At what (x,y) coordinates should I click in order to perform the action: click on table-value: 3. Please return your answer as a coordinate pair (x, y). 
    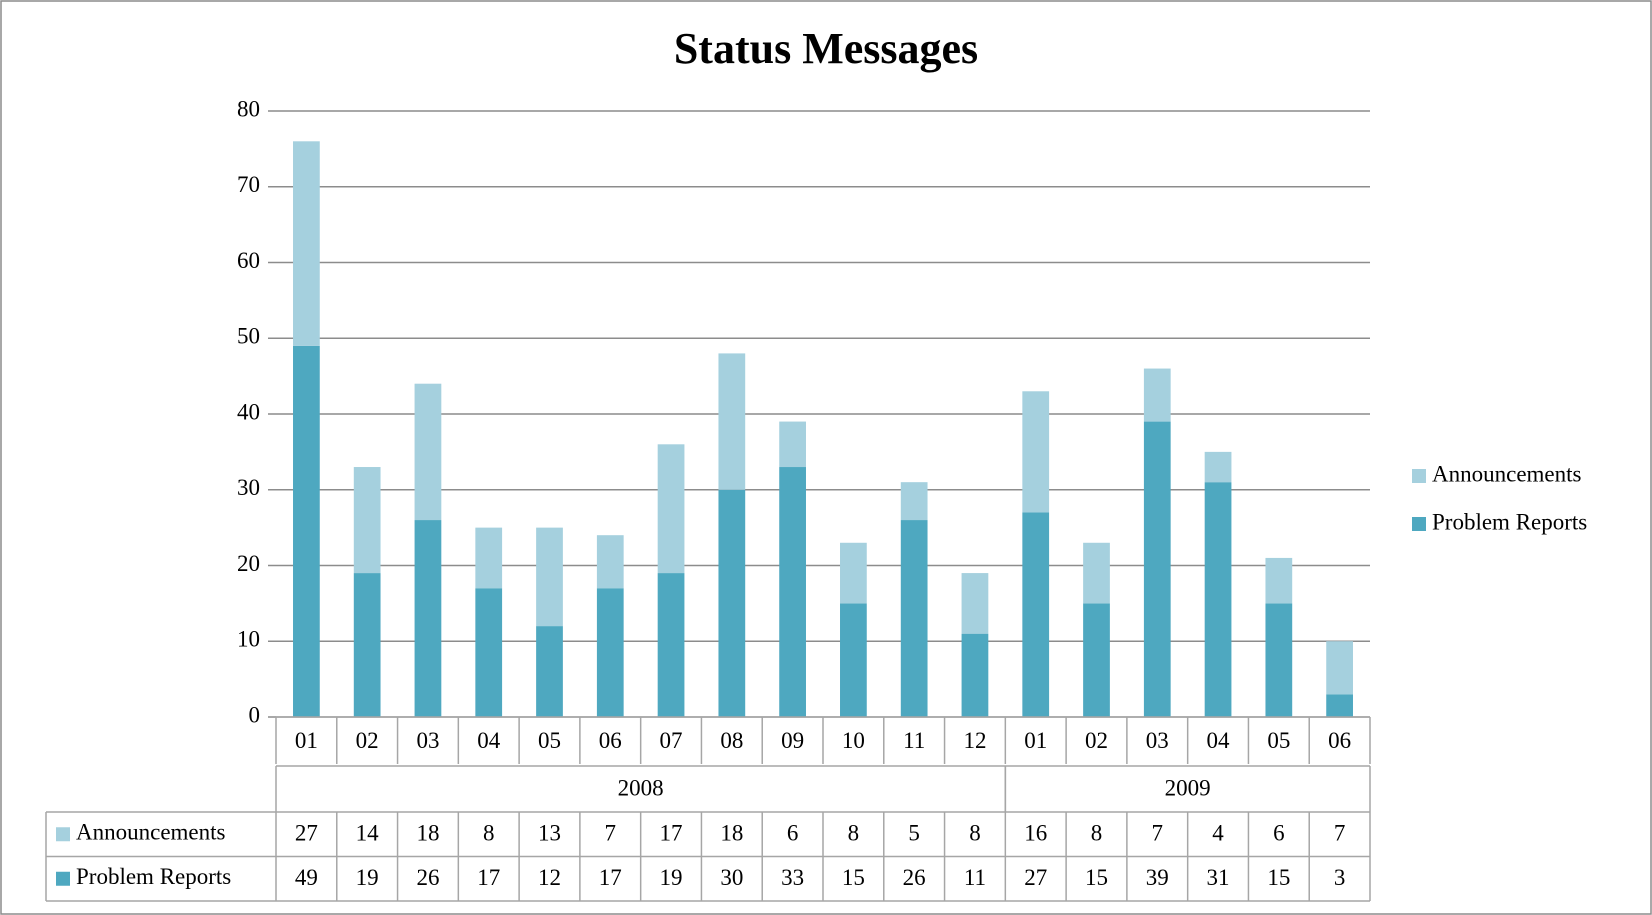
    Looking at the image, I should click on (1340, 877).